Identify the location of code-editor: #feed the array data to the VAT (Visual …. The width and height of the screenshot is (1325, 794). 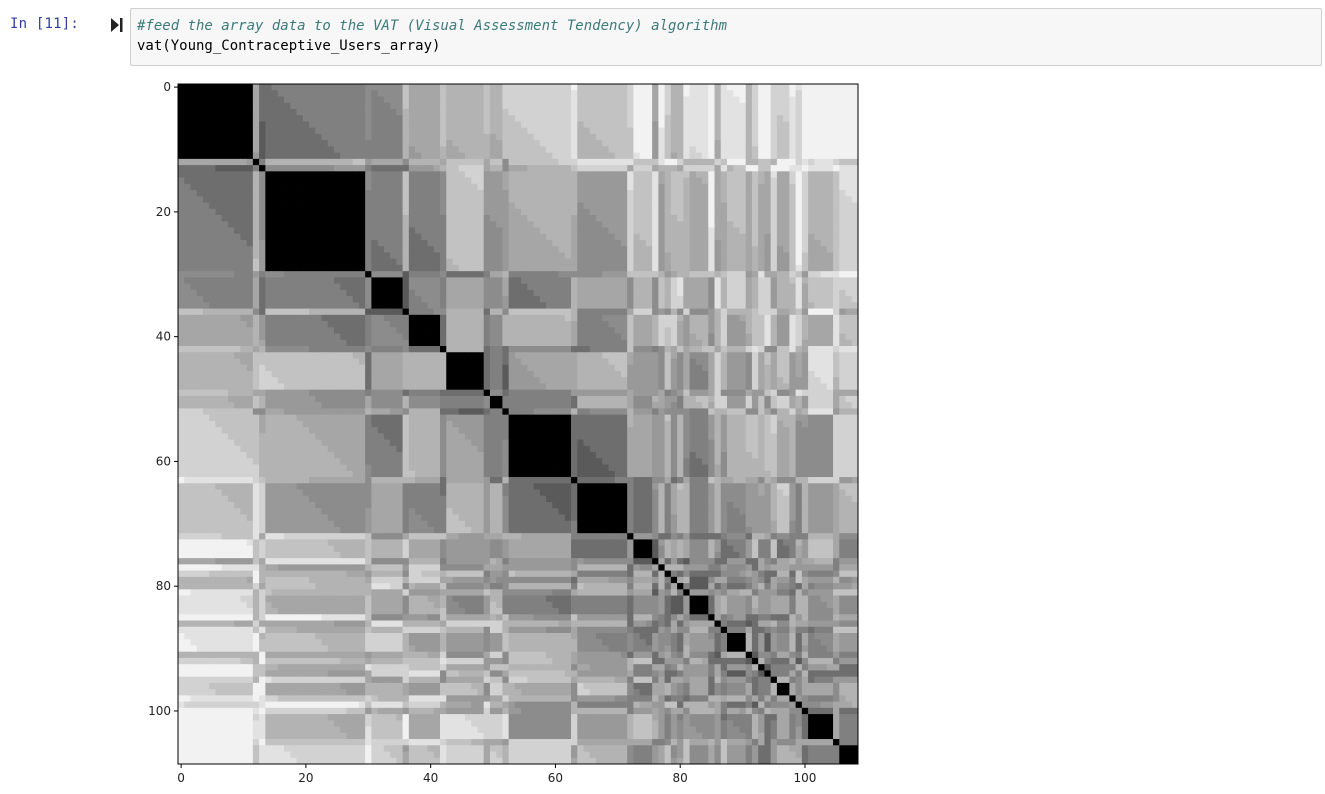
(726, 37).